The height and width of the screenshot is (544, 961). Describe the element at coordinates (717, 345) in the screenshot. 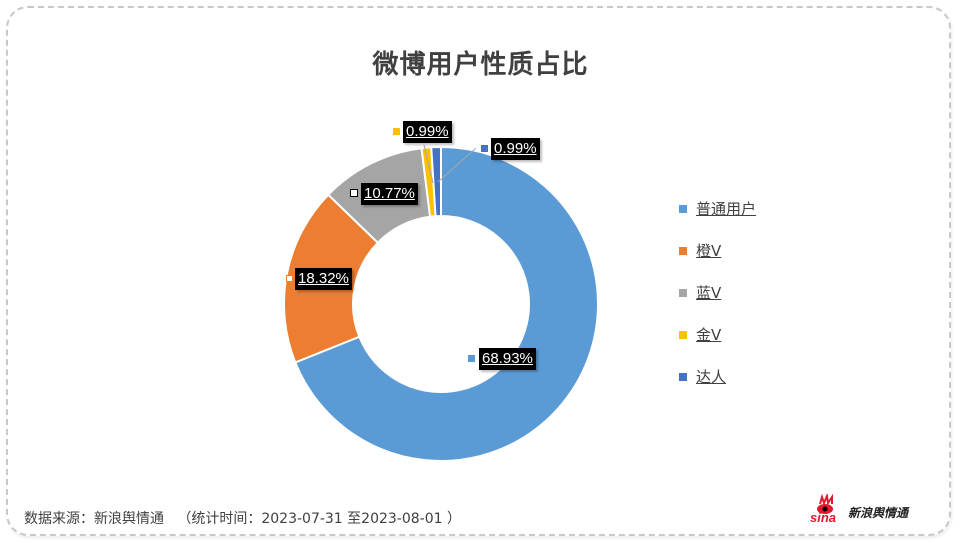

I see `legend-item-jinv: 金V` at that location.